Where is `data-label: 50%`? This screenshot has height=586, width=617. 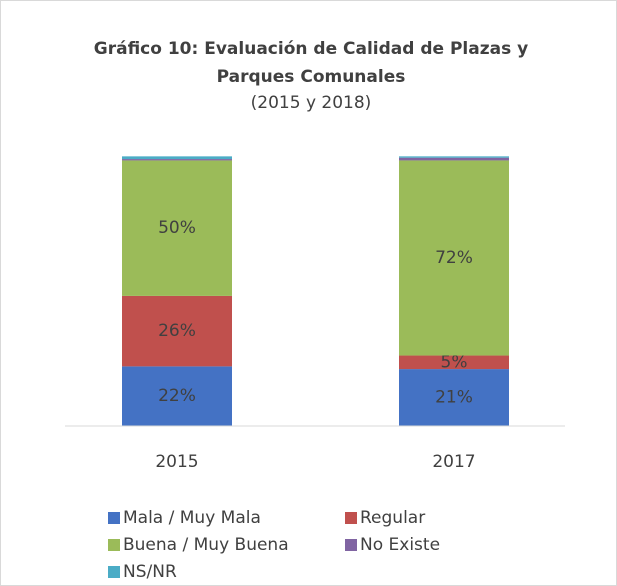 data-label: 50% is located at coordinates (177, 228).